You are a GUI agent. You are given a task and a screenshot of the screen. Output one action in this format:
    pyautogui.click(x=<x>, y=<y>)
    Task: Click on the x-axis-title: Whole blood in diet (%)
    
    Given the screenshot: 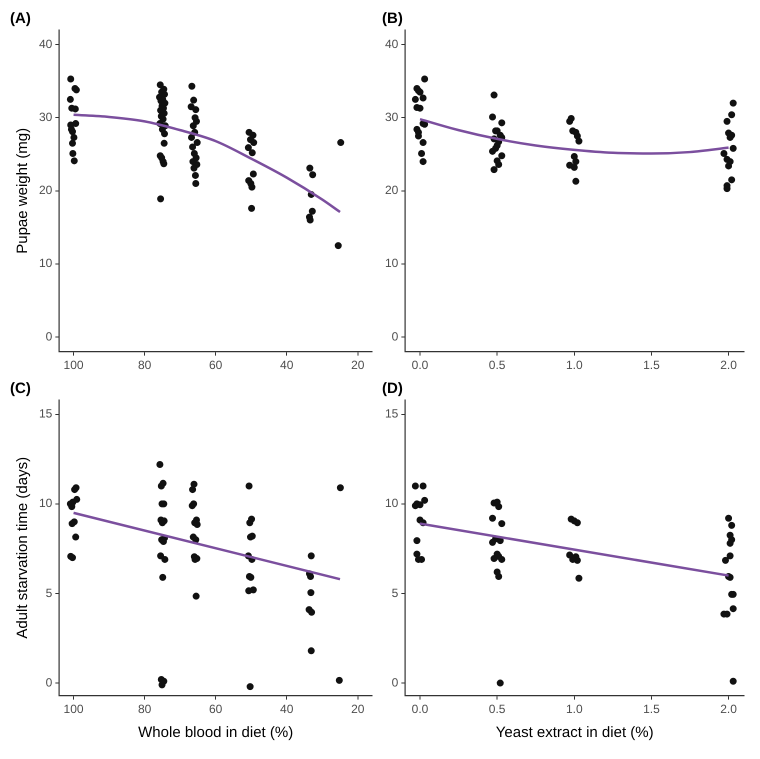 What is the action you would take?
    pyautogui.click(x=216, y=733)
    